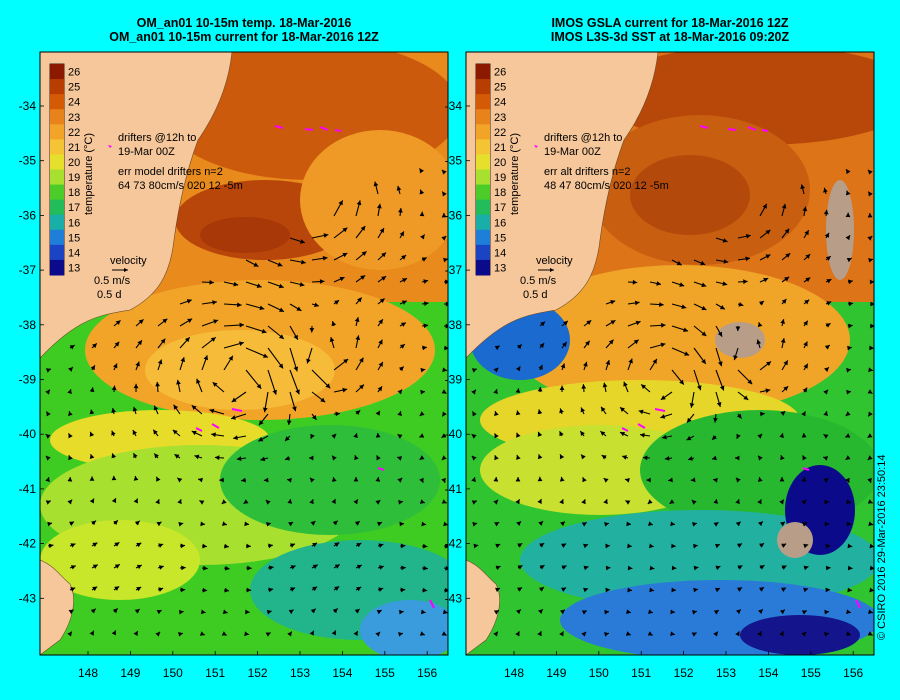 The width and height of the screenshot is (900, 700). I want to click on left-velocity-duration: 0.5 d, so click(109, 295).